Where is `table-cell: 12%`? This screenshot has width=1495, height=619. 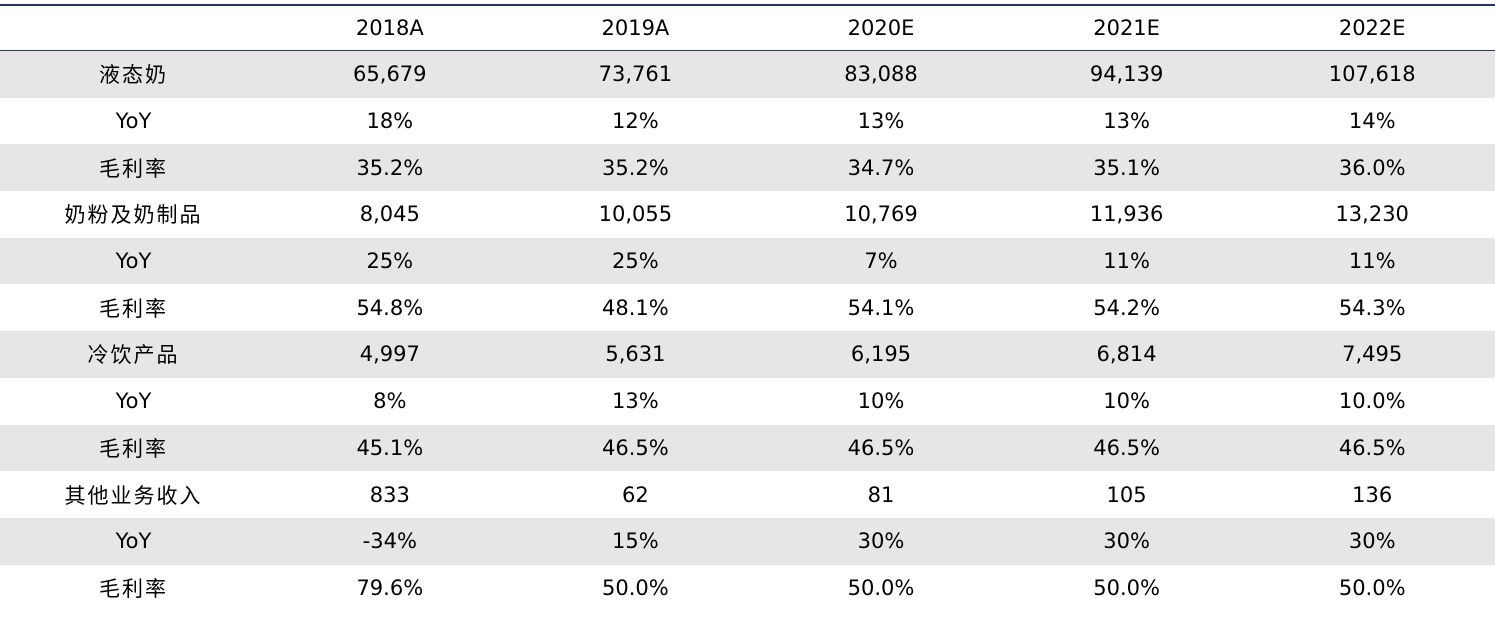
table-cell: 12% is located at coordinates (635, 121).